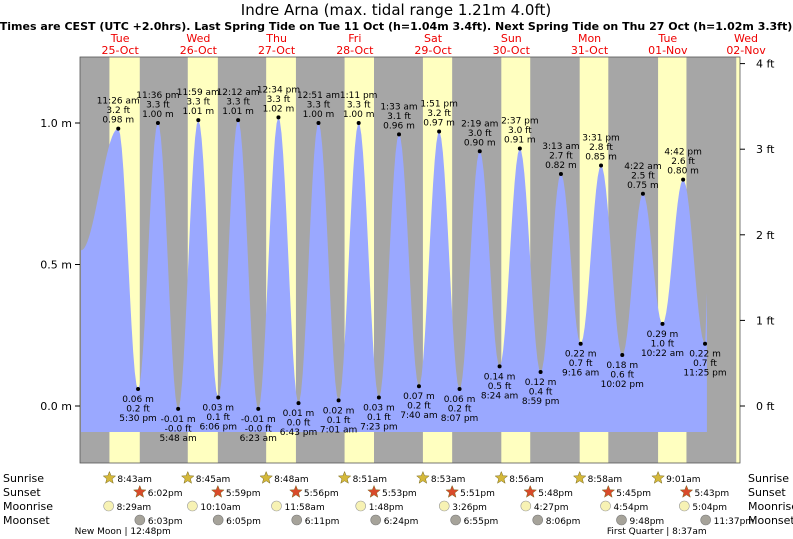  What do you see at coordinates (662, 354) in the screenshot?
I see `low-tide-label: 10:22 am` at bounding box center [662, 354].